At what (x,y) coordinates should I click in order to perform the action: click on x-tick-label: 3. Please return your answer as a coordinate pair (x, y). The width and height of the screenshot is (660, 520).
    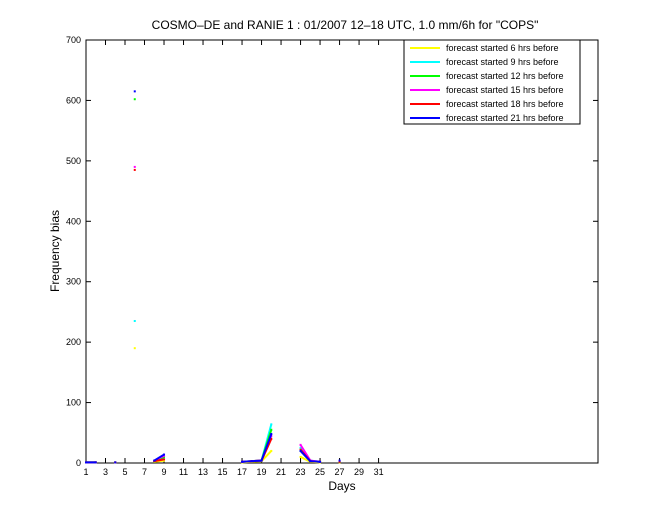
    Looking at the image, I should click on (105, 472).